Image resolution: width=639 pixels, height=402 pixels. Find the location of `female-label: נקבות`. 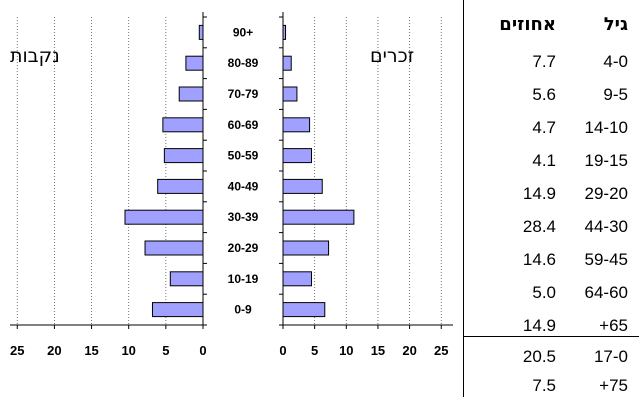

female-label: נקבות is located at coordinates (35, 56).